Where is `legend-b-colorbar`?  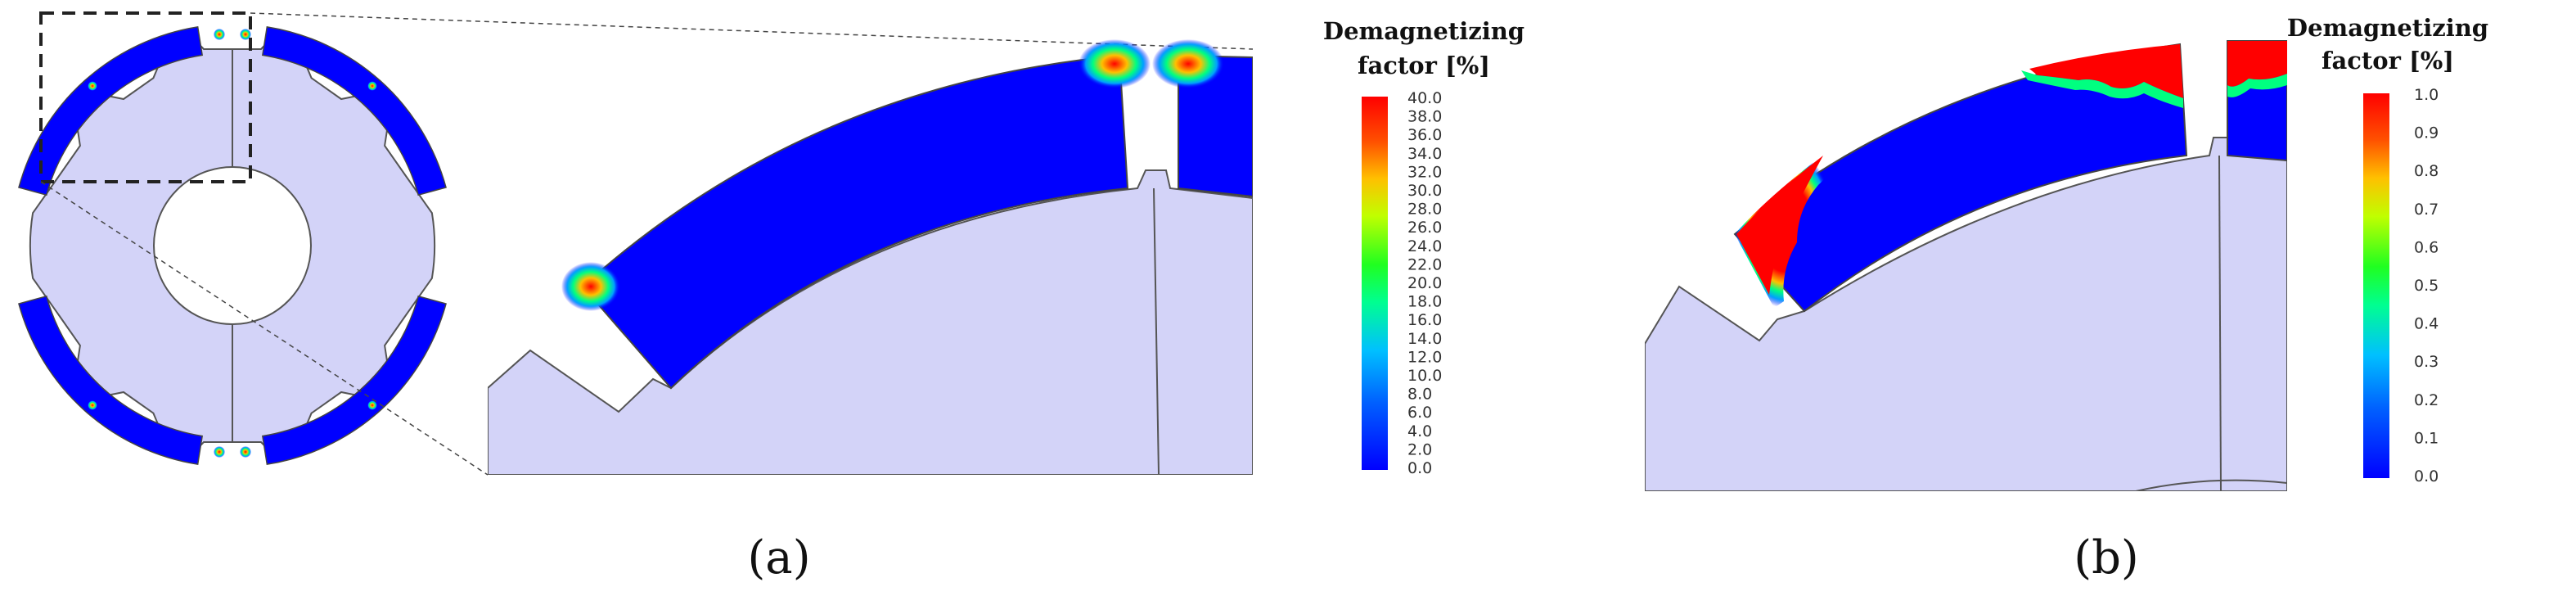 legend-b-colorbar is located at coordinates (2376, 285).